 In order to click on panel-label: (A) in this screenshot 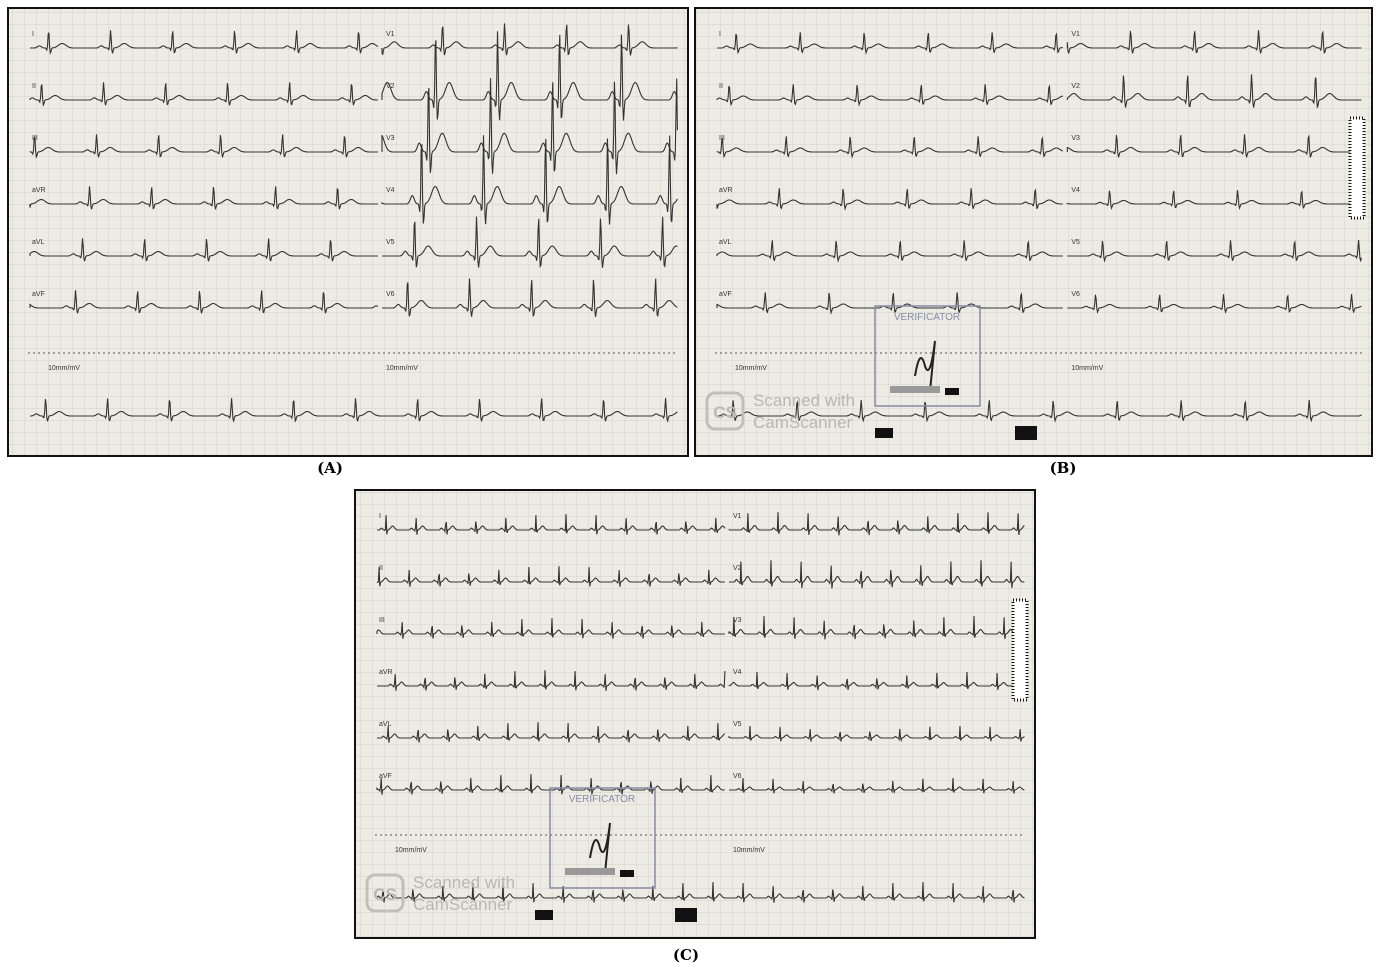, I will do `click(330, 468)`.